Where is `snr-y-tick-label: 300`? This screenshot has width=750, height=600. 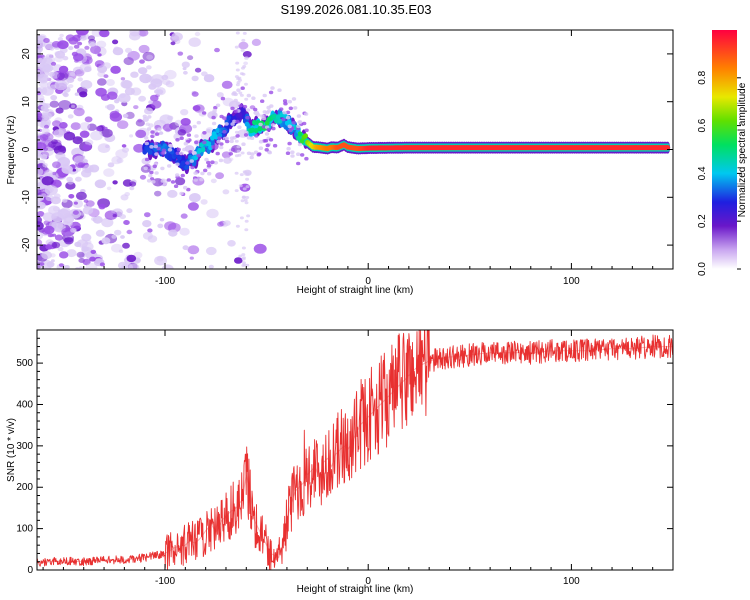
snr-y-tick-label: 300 is located at coordinates (24, 446).